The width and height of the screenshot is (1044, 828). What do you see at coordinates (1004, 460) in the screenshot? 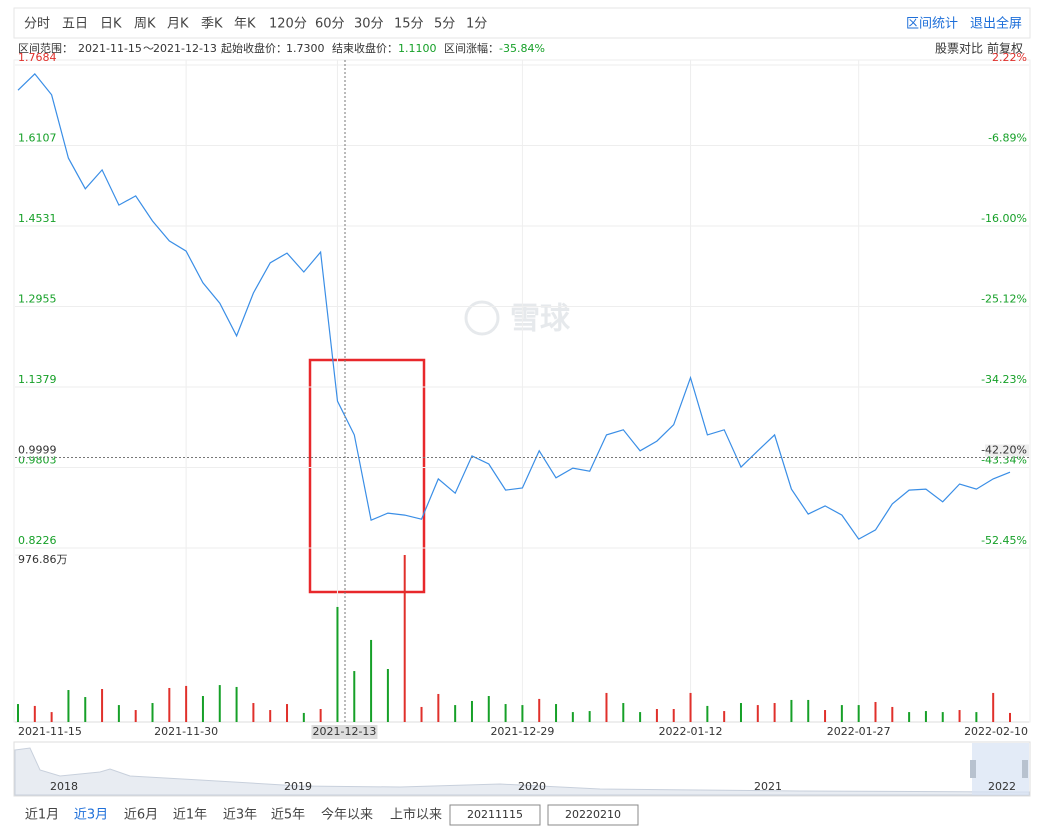
I see `y2-tick-label: -43.34%` at bounding box center [1004, 460].